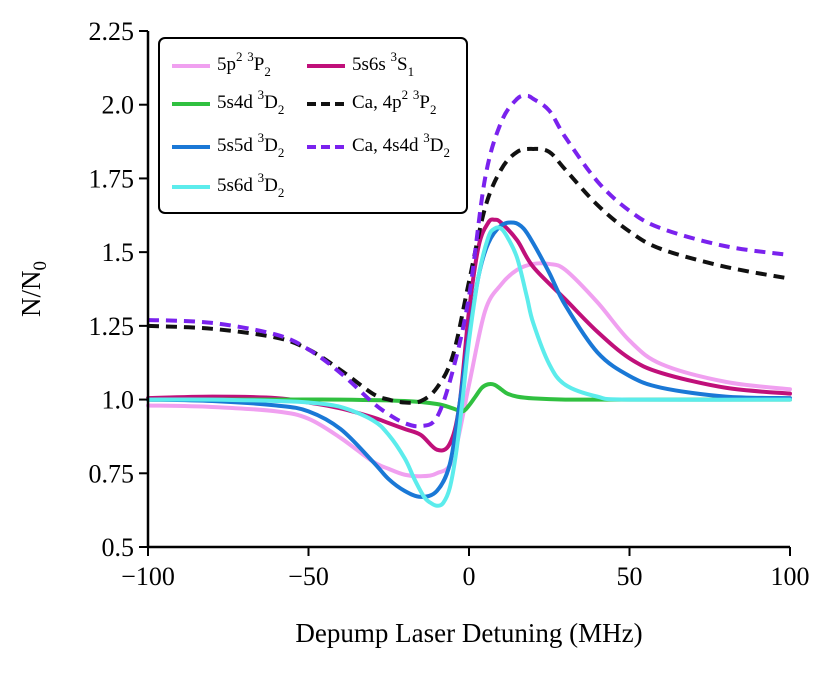  I want to click on y-tick-label: 1.25, so click(112, 326).